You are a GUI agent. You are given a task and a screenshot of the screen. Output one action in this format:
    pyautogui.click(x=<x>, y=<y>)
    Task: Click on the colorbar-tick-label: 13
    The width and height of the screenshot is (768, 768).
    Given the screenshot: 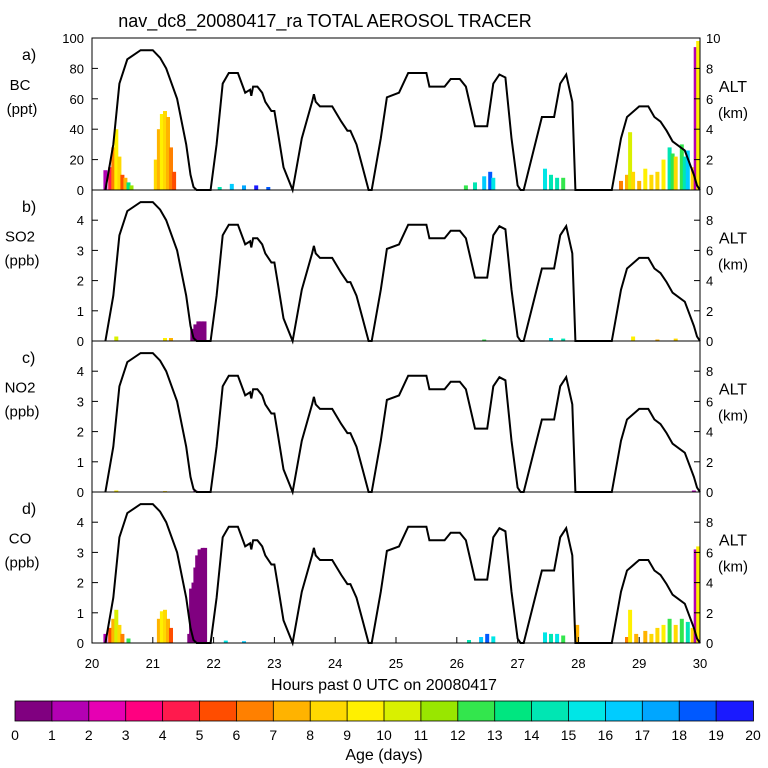 What is the action you would take?
    pyautogui.click(x=495, y=735)
    